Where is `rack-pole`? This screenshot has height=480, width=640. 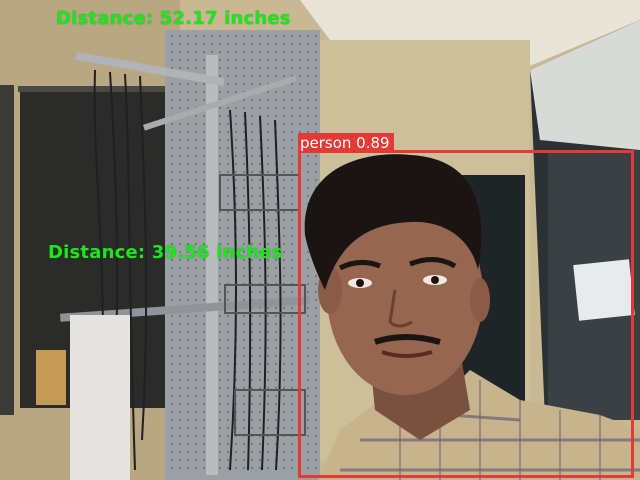 rack-pole is located at coordinates (212, 265).